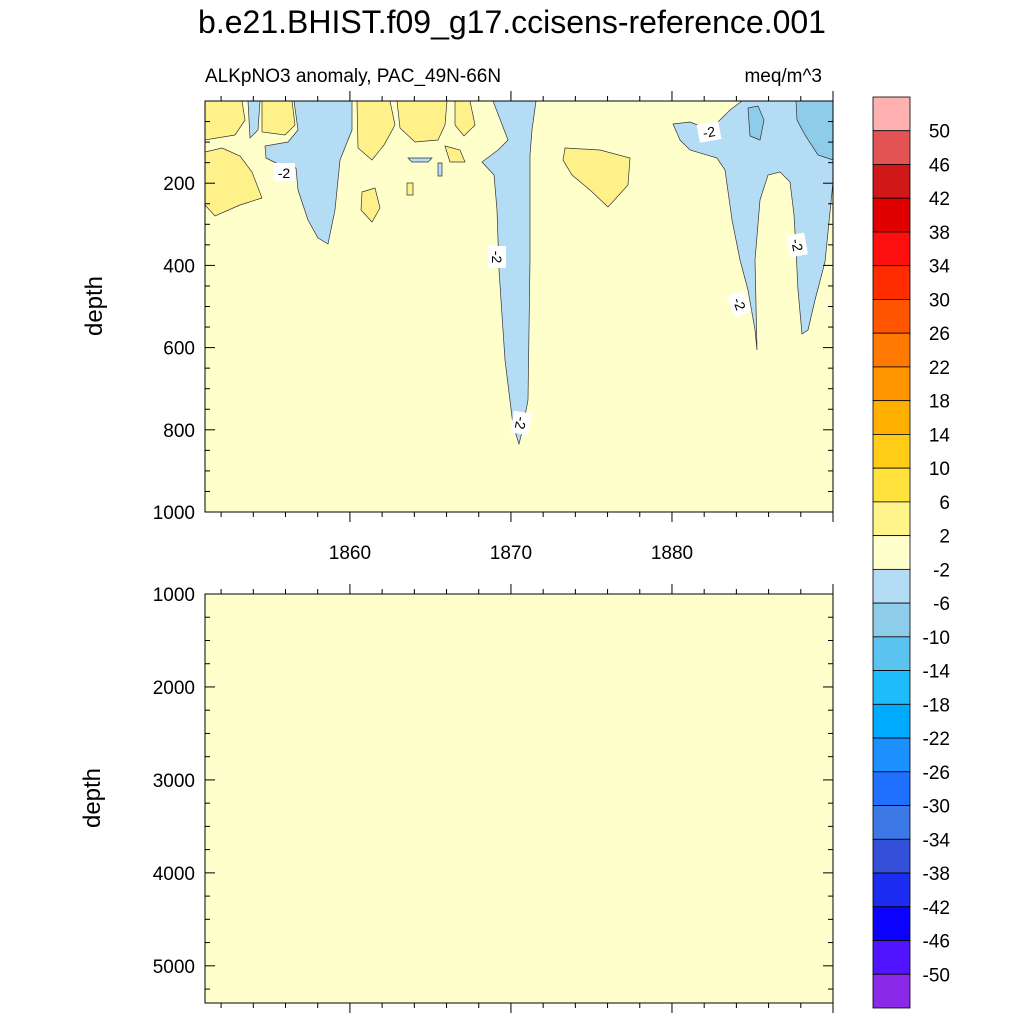 The height and width of the screenshot is (1024, 1024). I want to click on colorbar-label: -14, so click(937, 672).